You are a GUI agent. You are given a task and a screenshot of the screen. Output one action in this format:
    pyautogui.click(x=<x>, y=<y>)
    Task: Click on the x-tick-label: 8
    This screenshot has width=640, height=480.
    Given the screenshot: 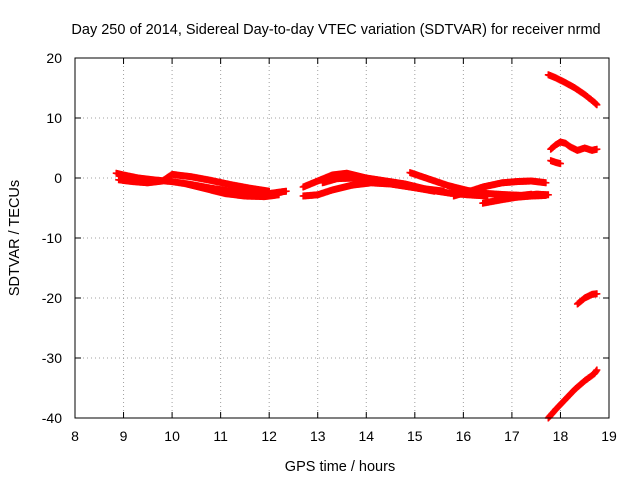 What is the action you would take?
    pyautogui.click(x=75, y=436)
    